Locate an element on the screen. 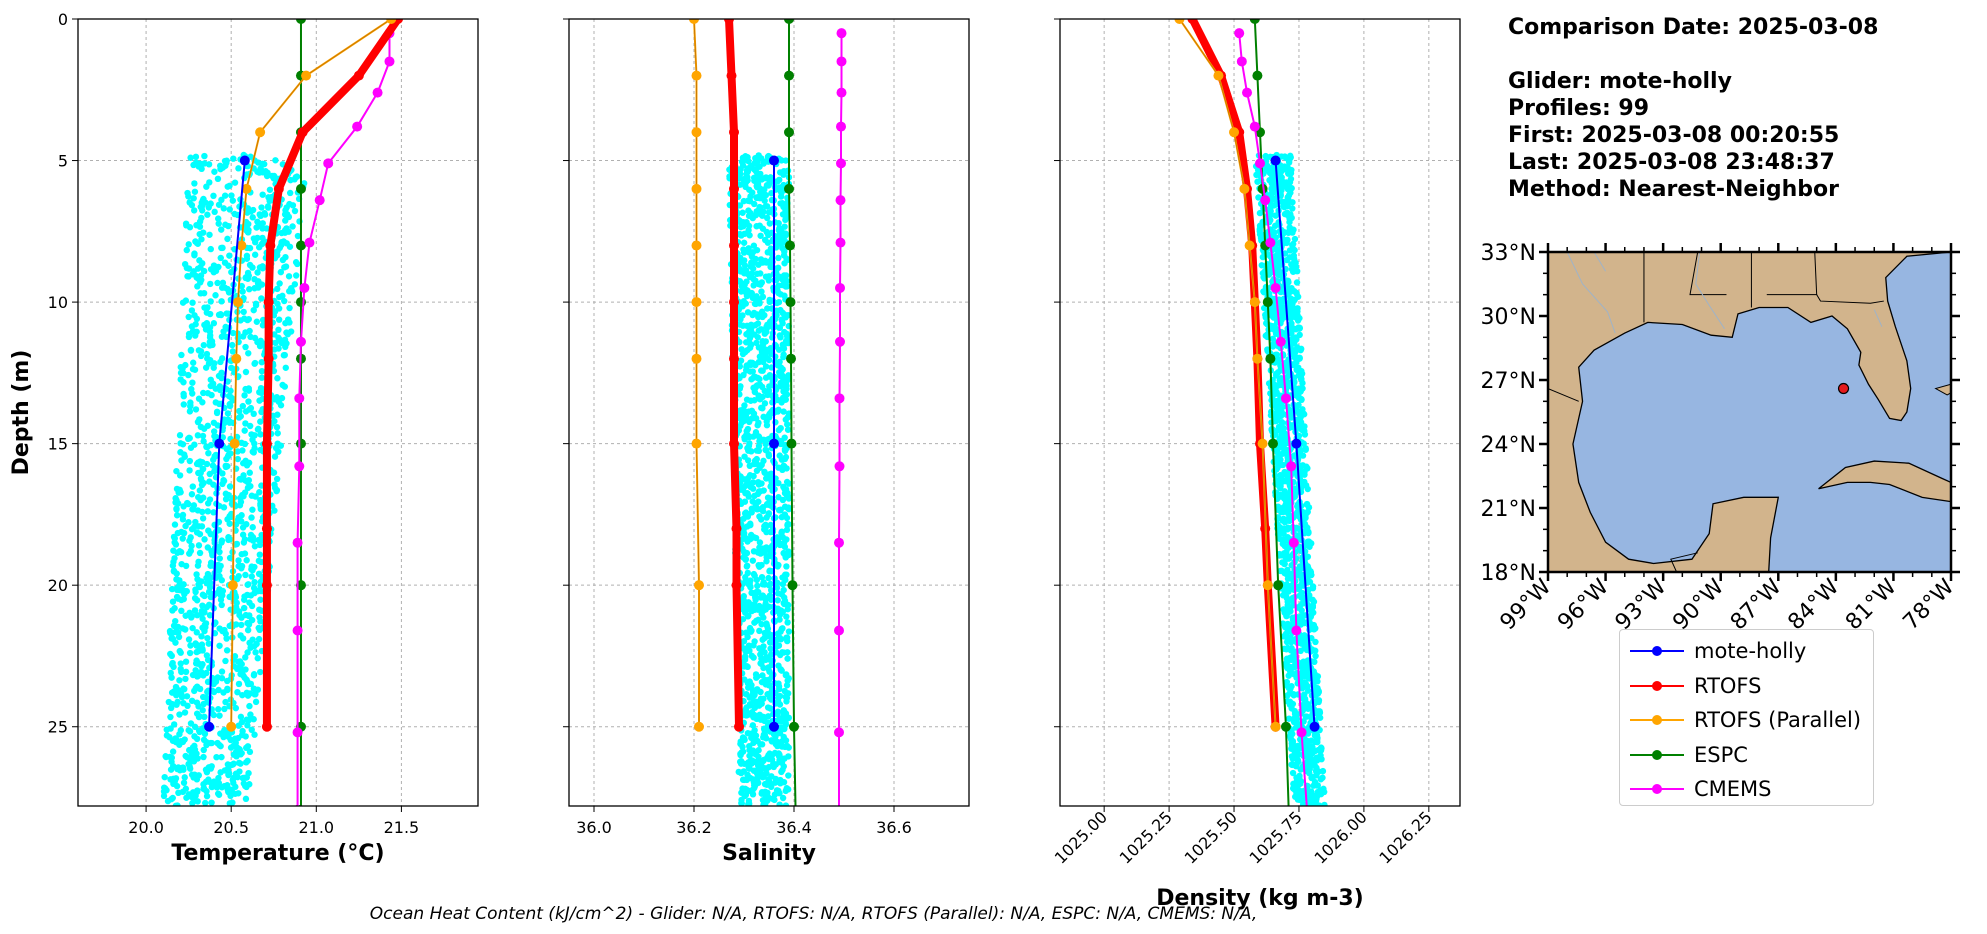 The width and height of the screenshot is (1987, 934). data-point-rtofs-parallel- is located at coordinates (1262, 443).